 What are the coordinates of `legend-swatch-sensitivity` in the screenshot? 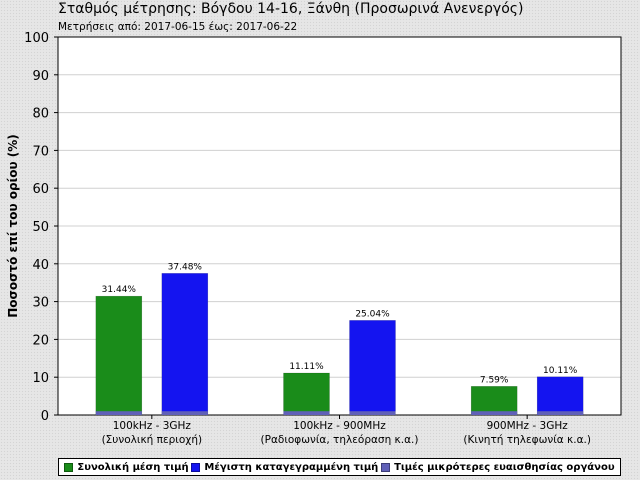 It's located at (386, 467).